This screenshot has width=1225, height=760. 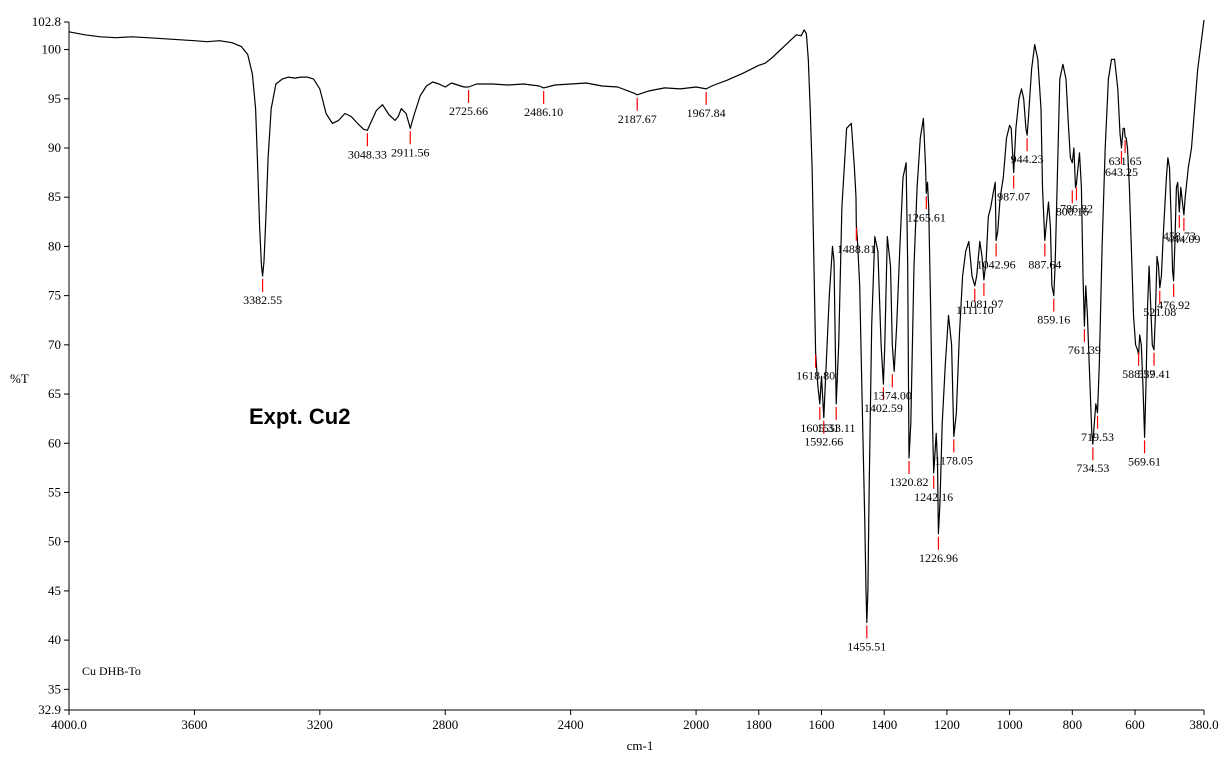 What do you see at coordinates (262, 300) in the screenshot?
I see `peak-label: 3382.55` at bounding box center [262, 300].